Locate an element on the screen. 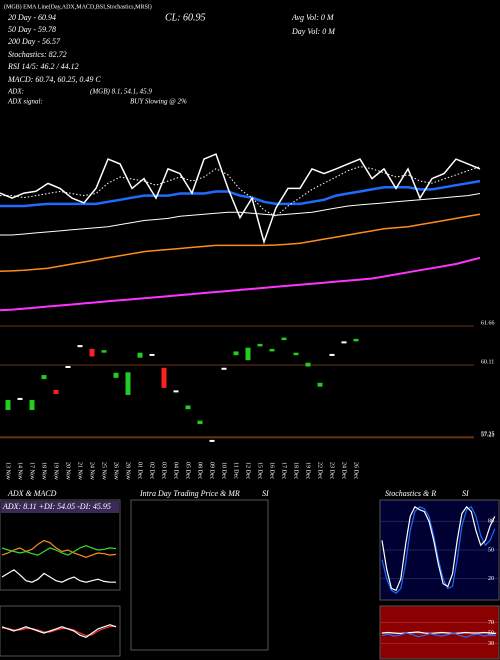 This screenshot has width=500, height=660. y-tick-label: 80 is located at coordinates (491, 522).